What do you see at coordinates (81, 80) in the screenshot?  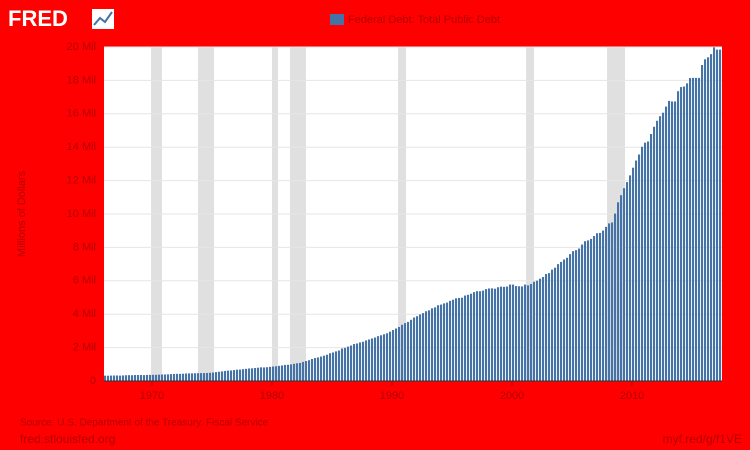 I see `y-tick-label: 18 Mil` at bounding box center [81, 80].